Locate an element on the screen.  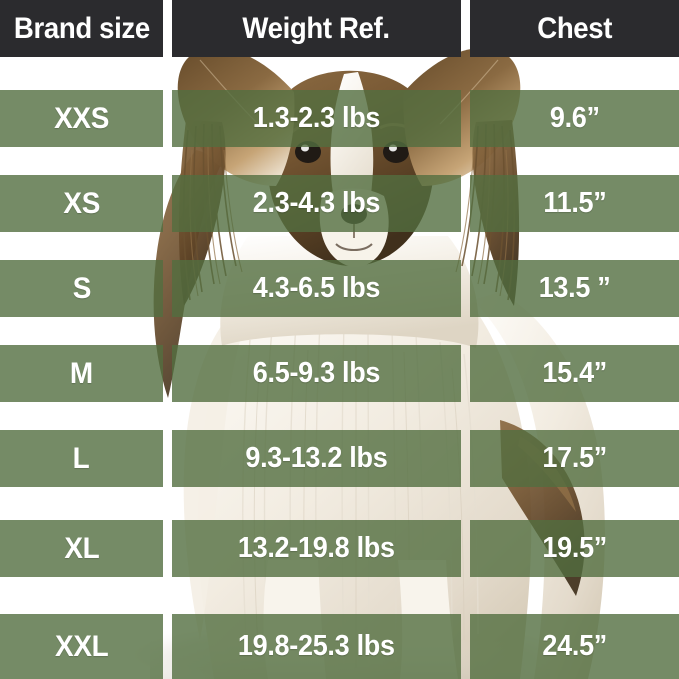
cell-brand-size-value: XXS is located at coordinates (81, 118).